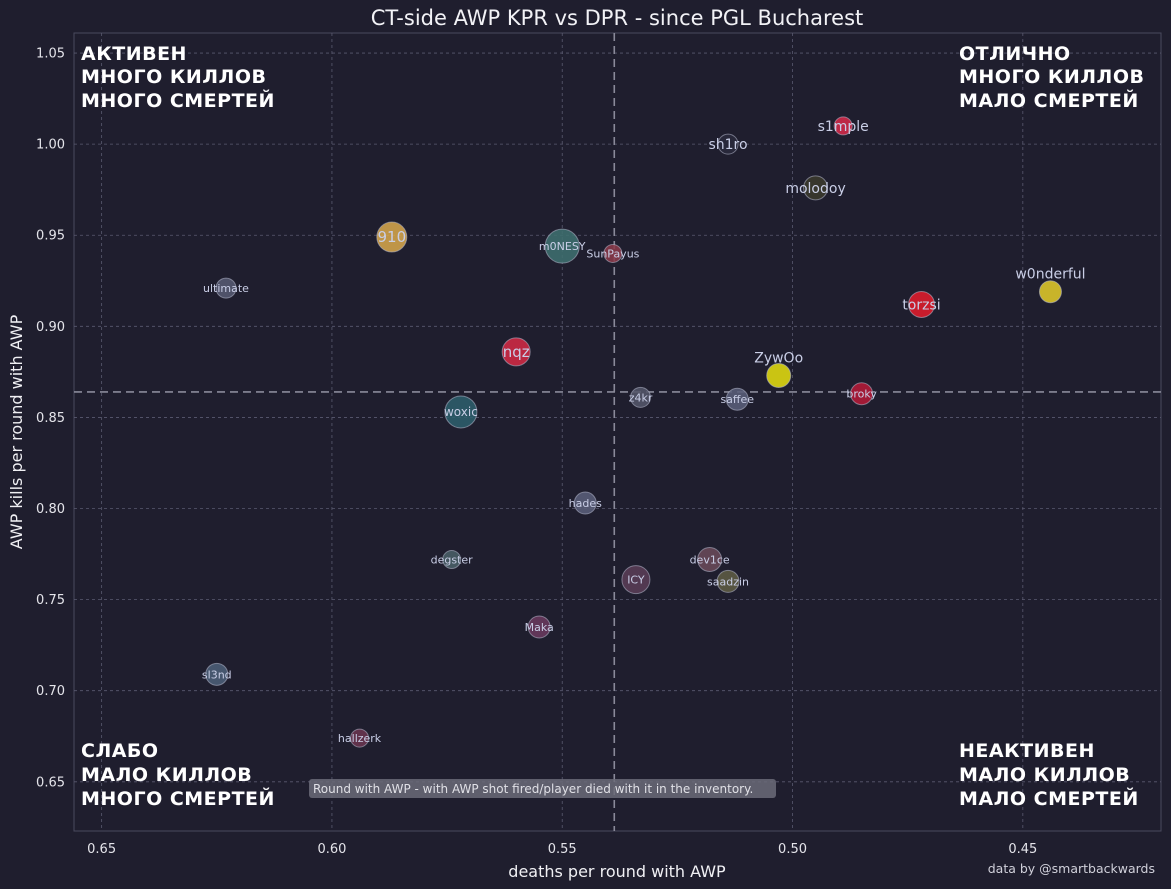 Image resolution: width=1171 pixels, height=889 pixels. Describe the element at coordinates (1071, 868) in the screenshot. I see `data-credit: data by @smartbackwards` at that location.